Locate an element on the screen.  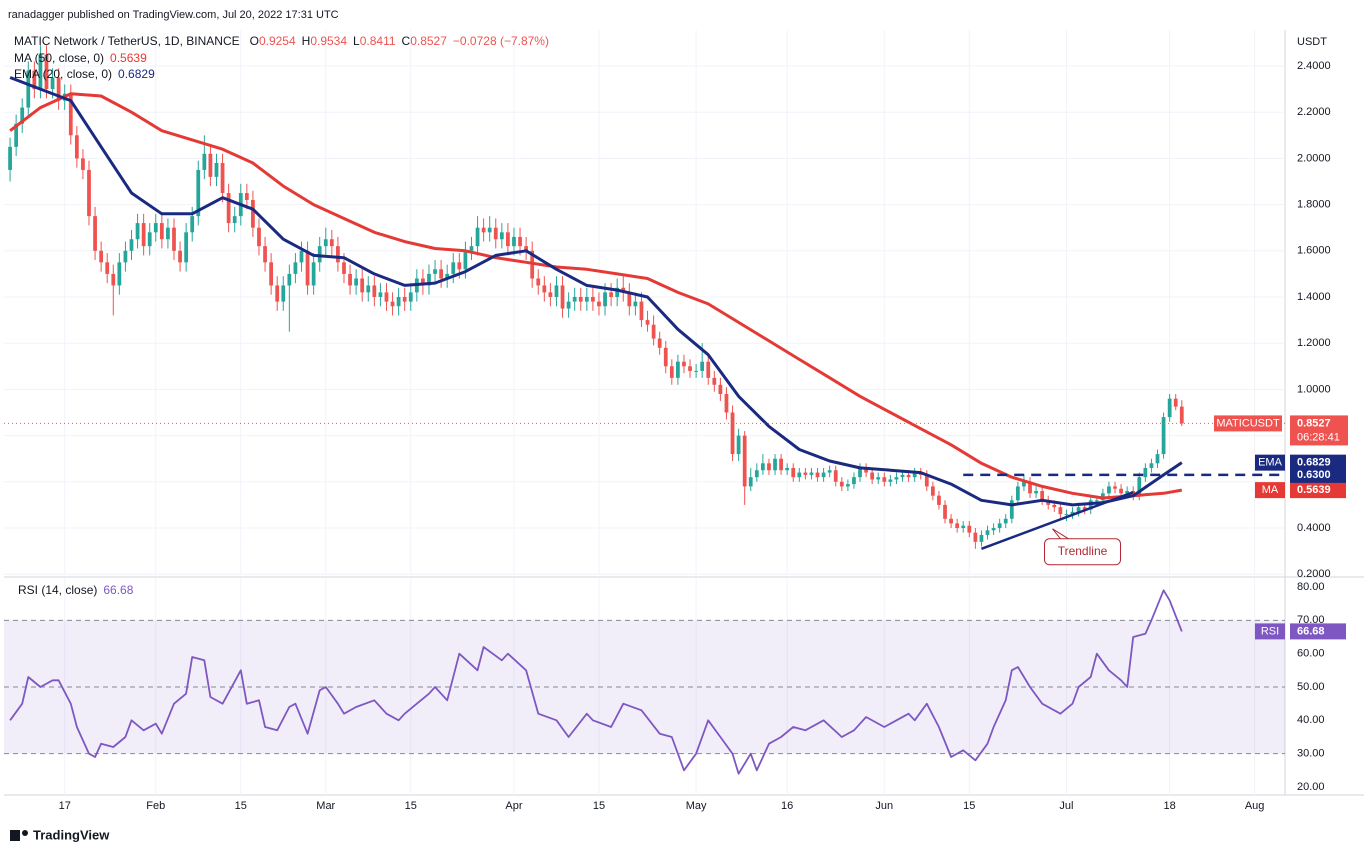
legend-entry: RSI (14, close) 66.68 is located at coordinates (76, 590).